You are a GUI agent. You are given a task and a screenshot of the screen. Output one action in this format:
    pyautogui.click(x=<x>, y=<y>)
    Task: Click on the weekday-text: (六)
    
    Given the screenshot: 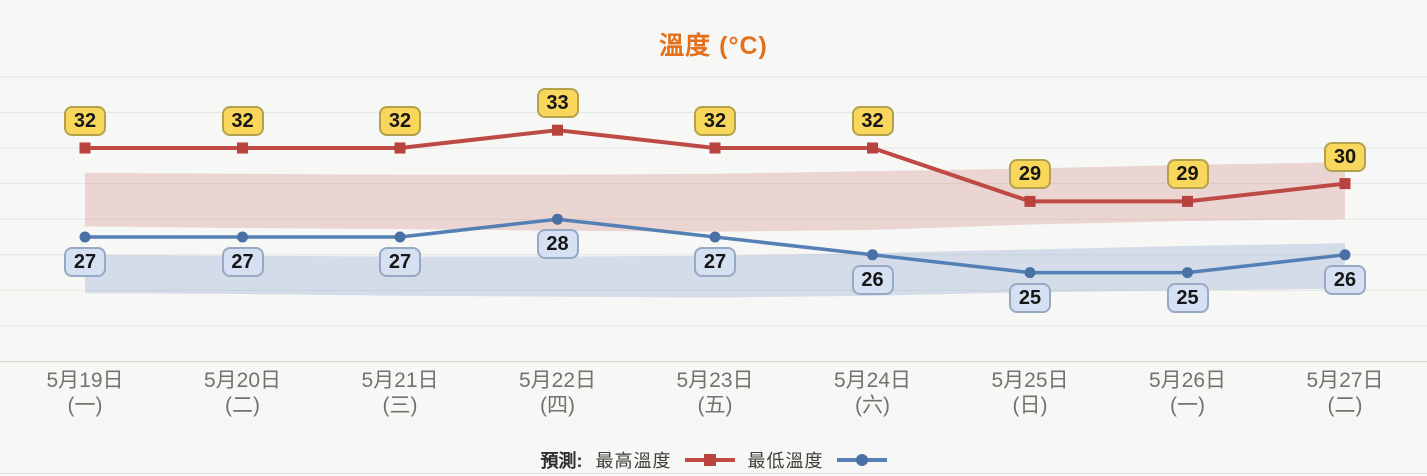 What is the action you would take?
    pyautogui.click(x=872, y=405)
    